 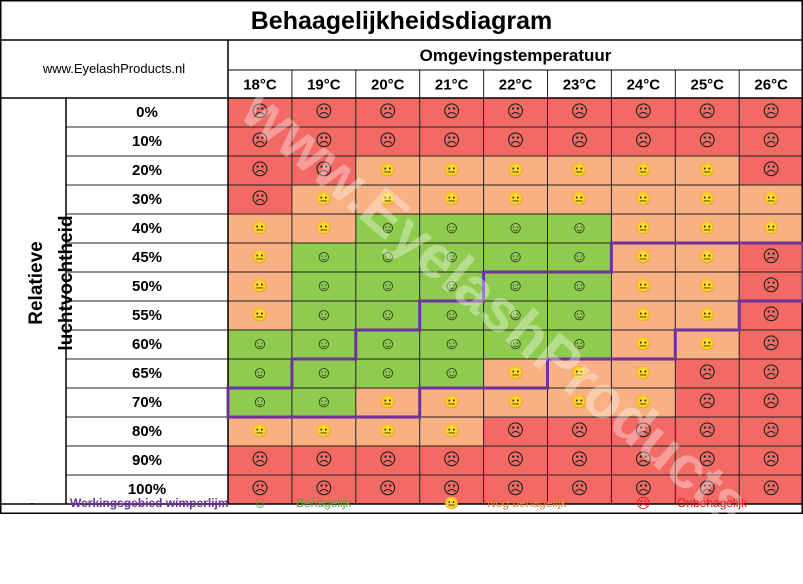 I want to click on y-tick-label: 80%, so click(x=147, y=431).